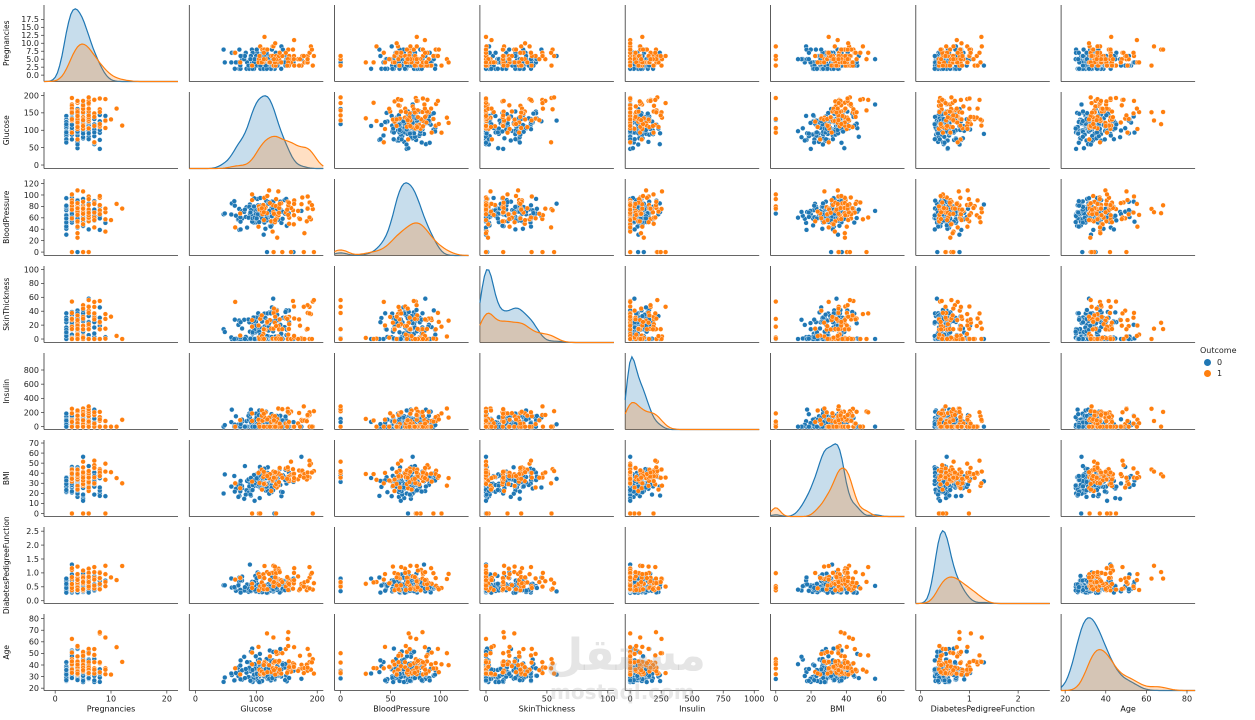  What do you see at coordinates (34, 240) in the screenshot?
I see `y-tick-label: 20` at bounding box center [34, 240].